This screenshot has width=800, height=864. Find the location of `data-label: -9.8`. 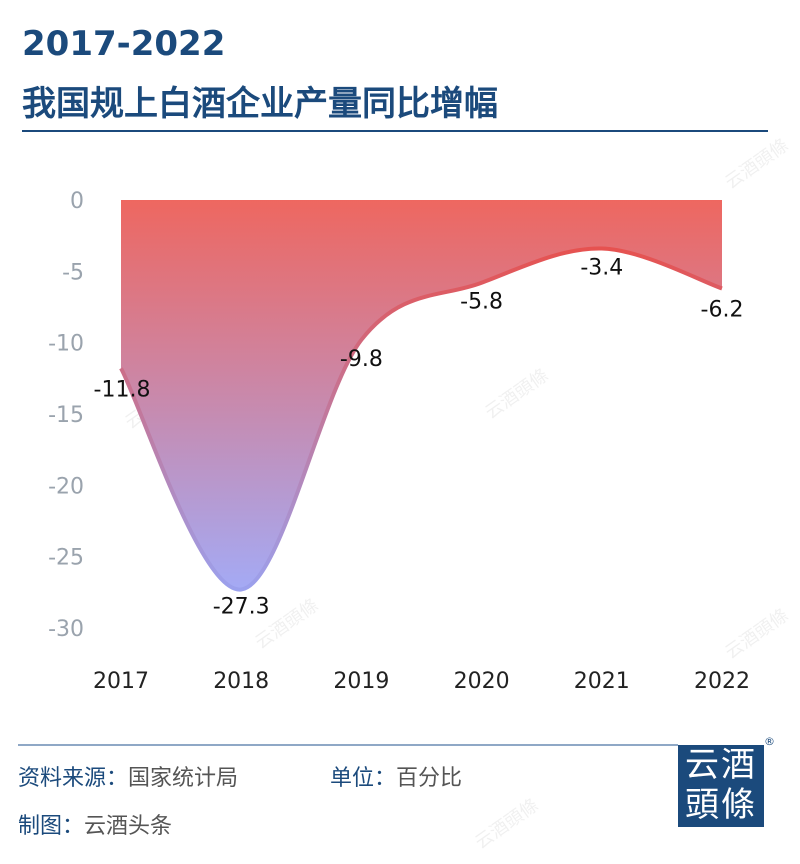

data-label: -9.8 is located at coordinates (361, 359).